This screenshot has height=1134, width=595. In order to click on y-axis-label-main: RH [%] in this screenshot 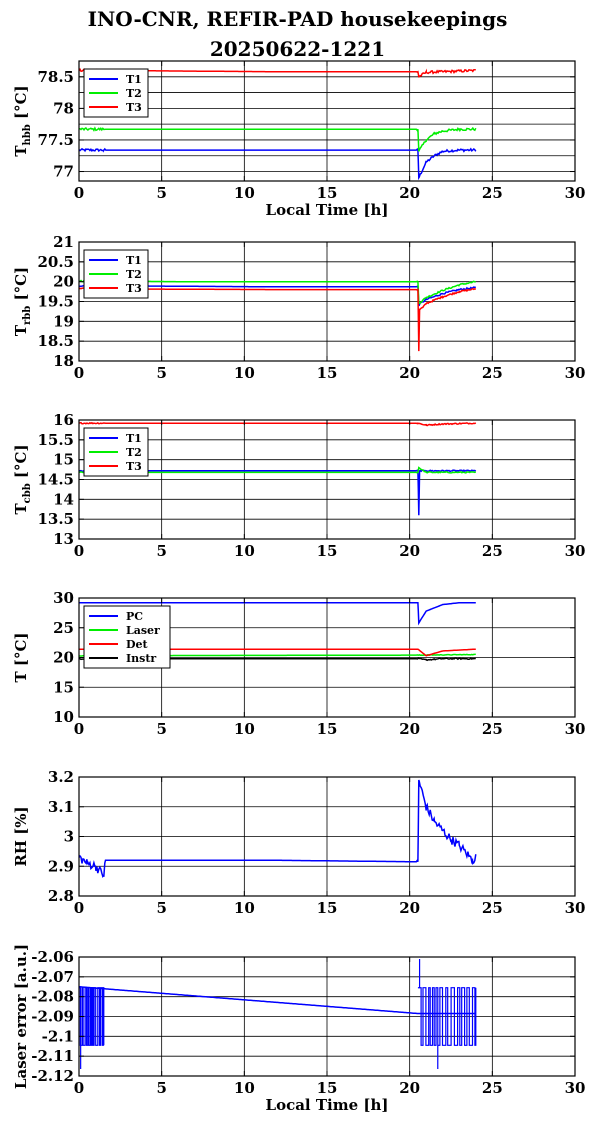, I will do `click(21, 836)`.